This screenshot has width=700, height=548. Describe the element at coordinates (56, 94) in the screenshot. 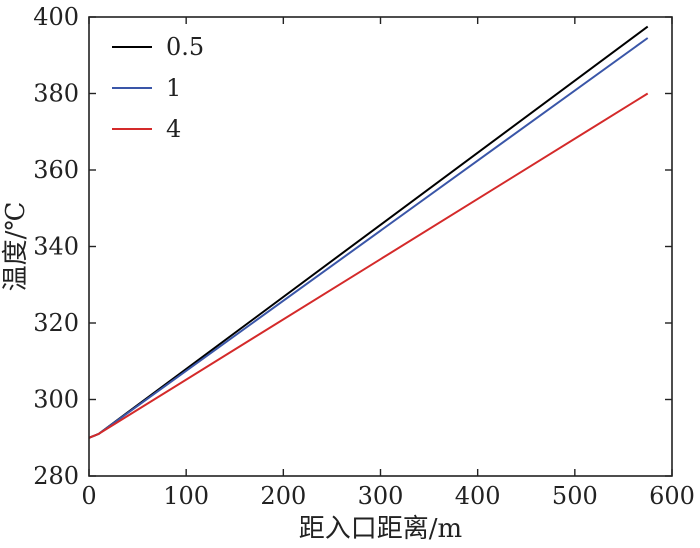

I see `y-tick-label: 380` at that location.